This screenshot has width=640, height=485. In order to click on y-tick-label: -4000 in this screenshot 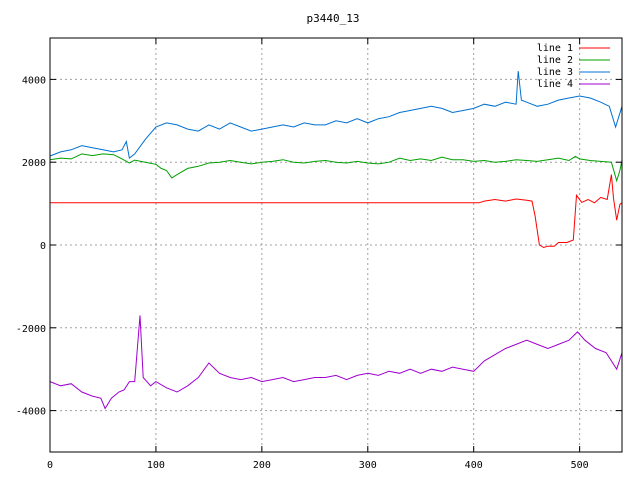, I will do `click(31, 412)`.